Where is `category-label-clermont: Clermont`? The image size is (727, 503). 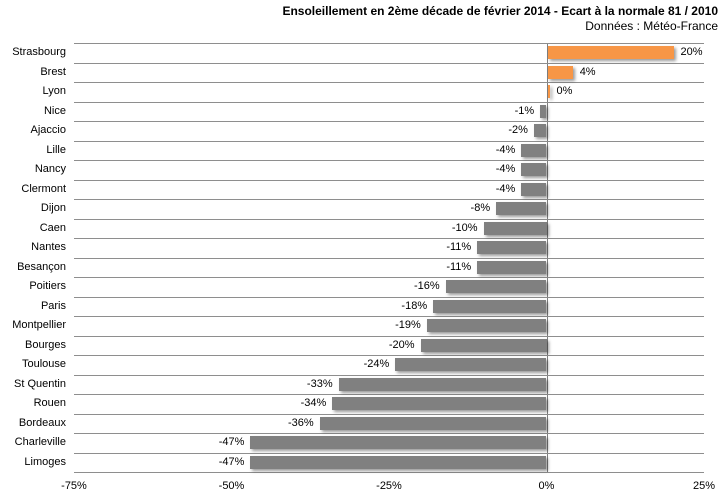
category-label-clermont: Clermont is located at coordinates (43, 188).